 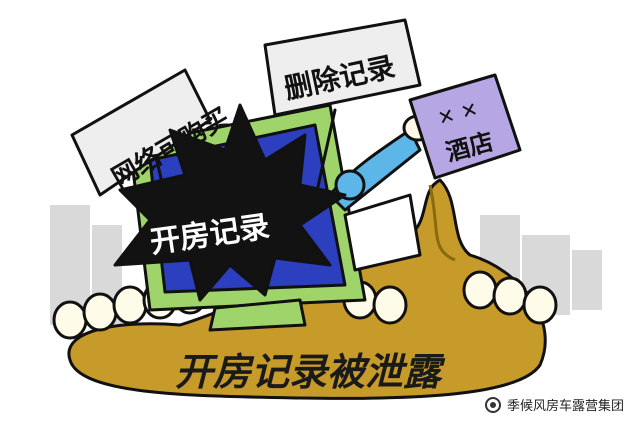 I want to click on watermark-text: 季候风房车露营集团, so click(x=565, y=406).